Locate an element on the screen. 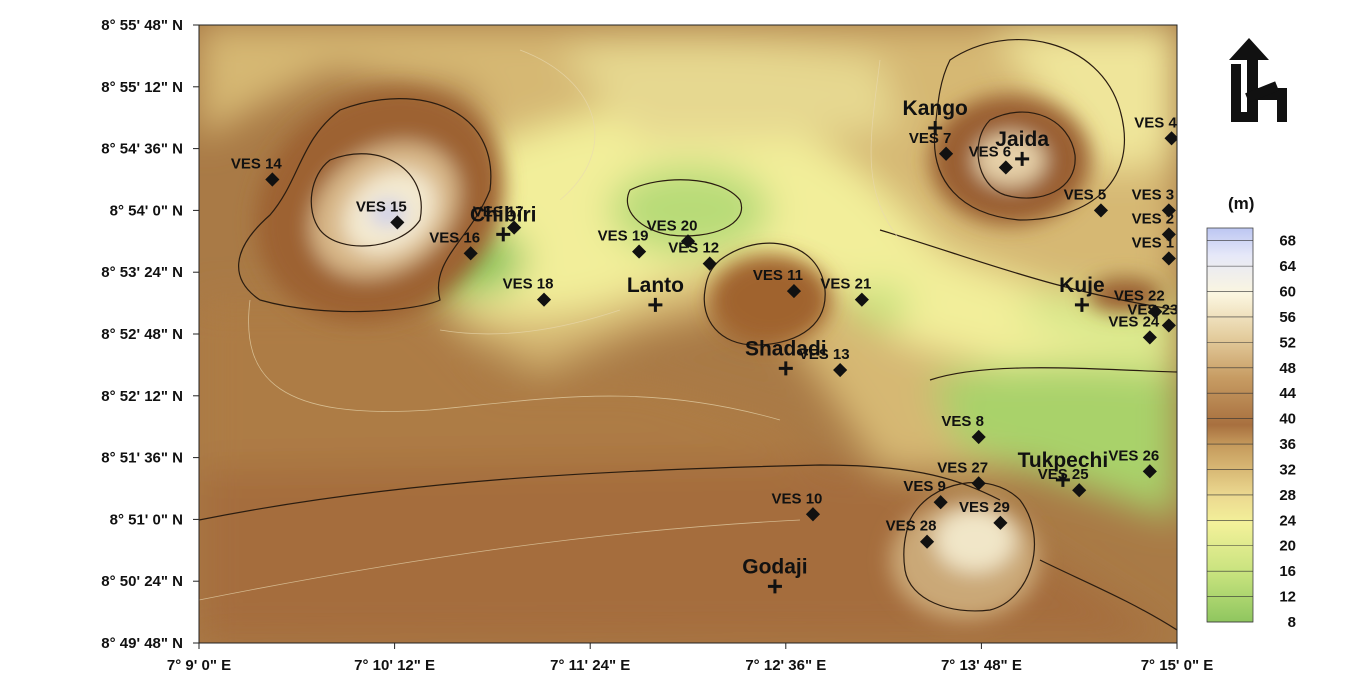 The image size is (1346, 680). legend-tick-label: 60 is located at coordinates (1287, 292).